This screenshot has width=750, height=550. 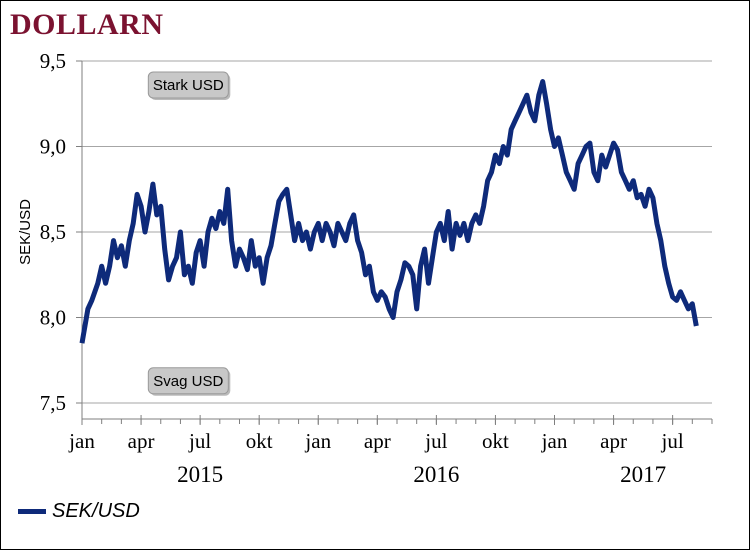 I want to click on y-axis-label: SEK/USD, so click(x=25, y=232).